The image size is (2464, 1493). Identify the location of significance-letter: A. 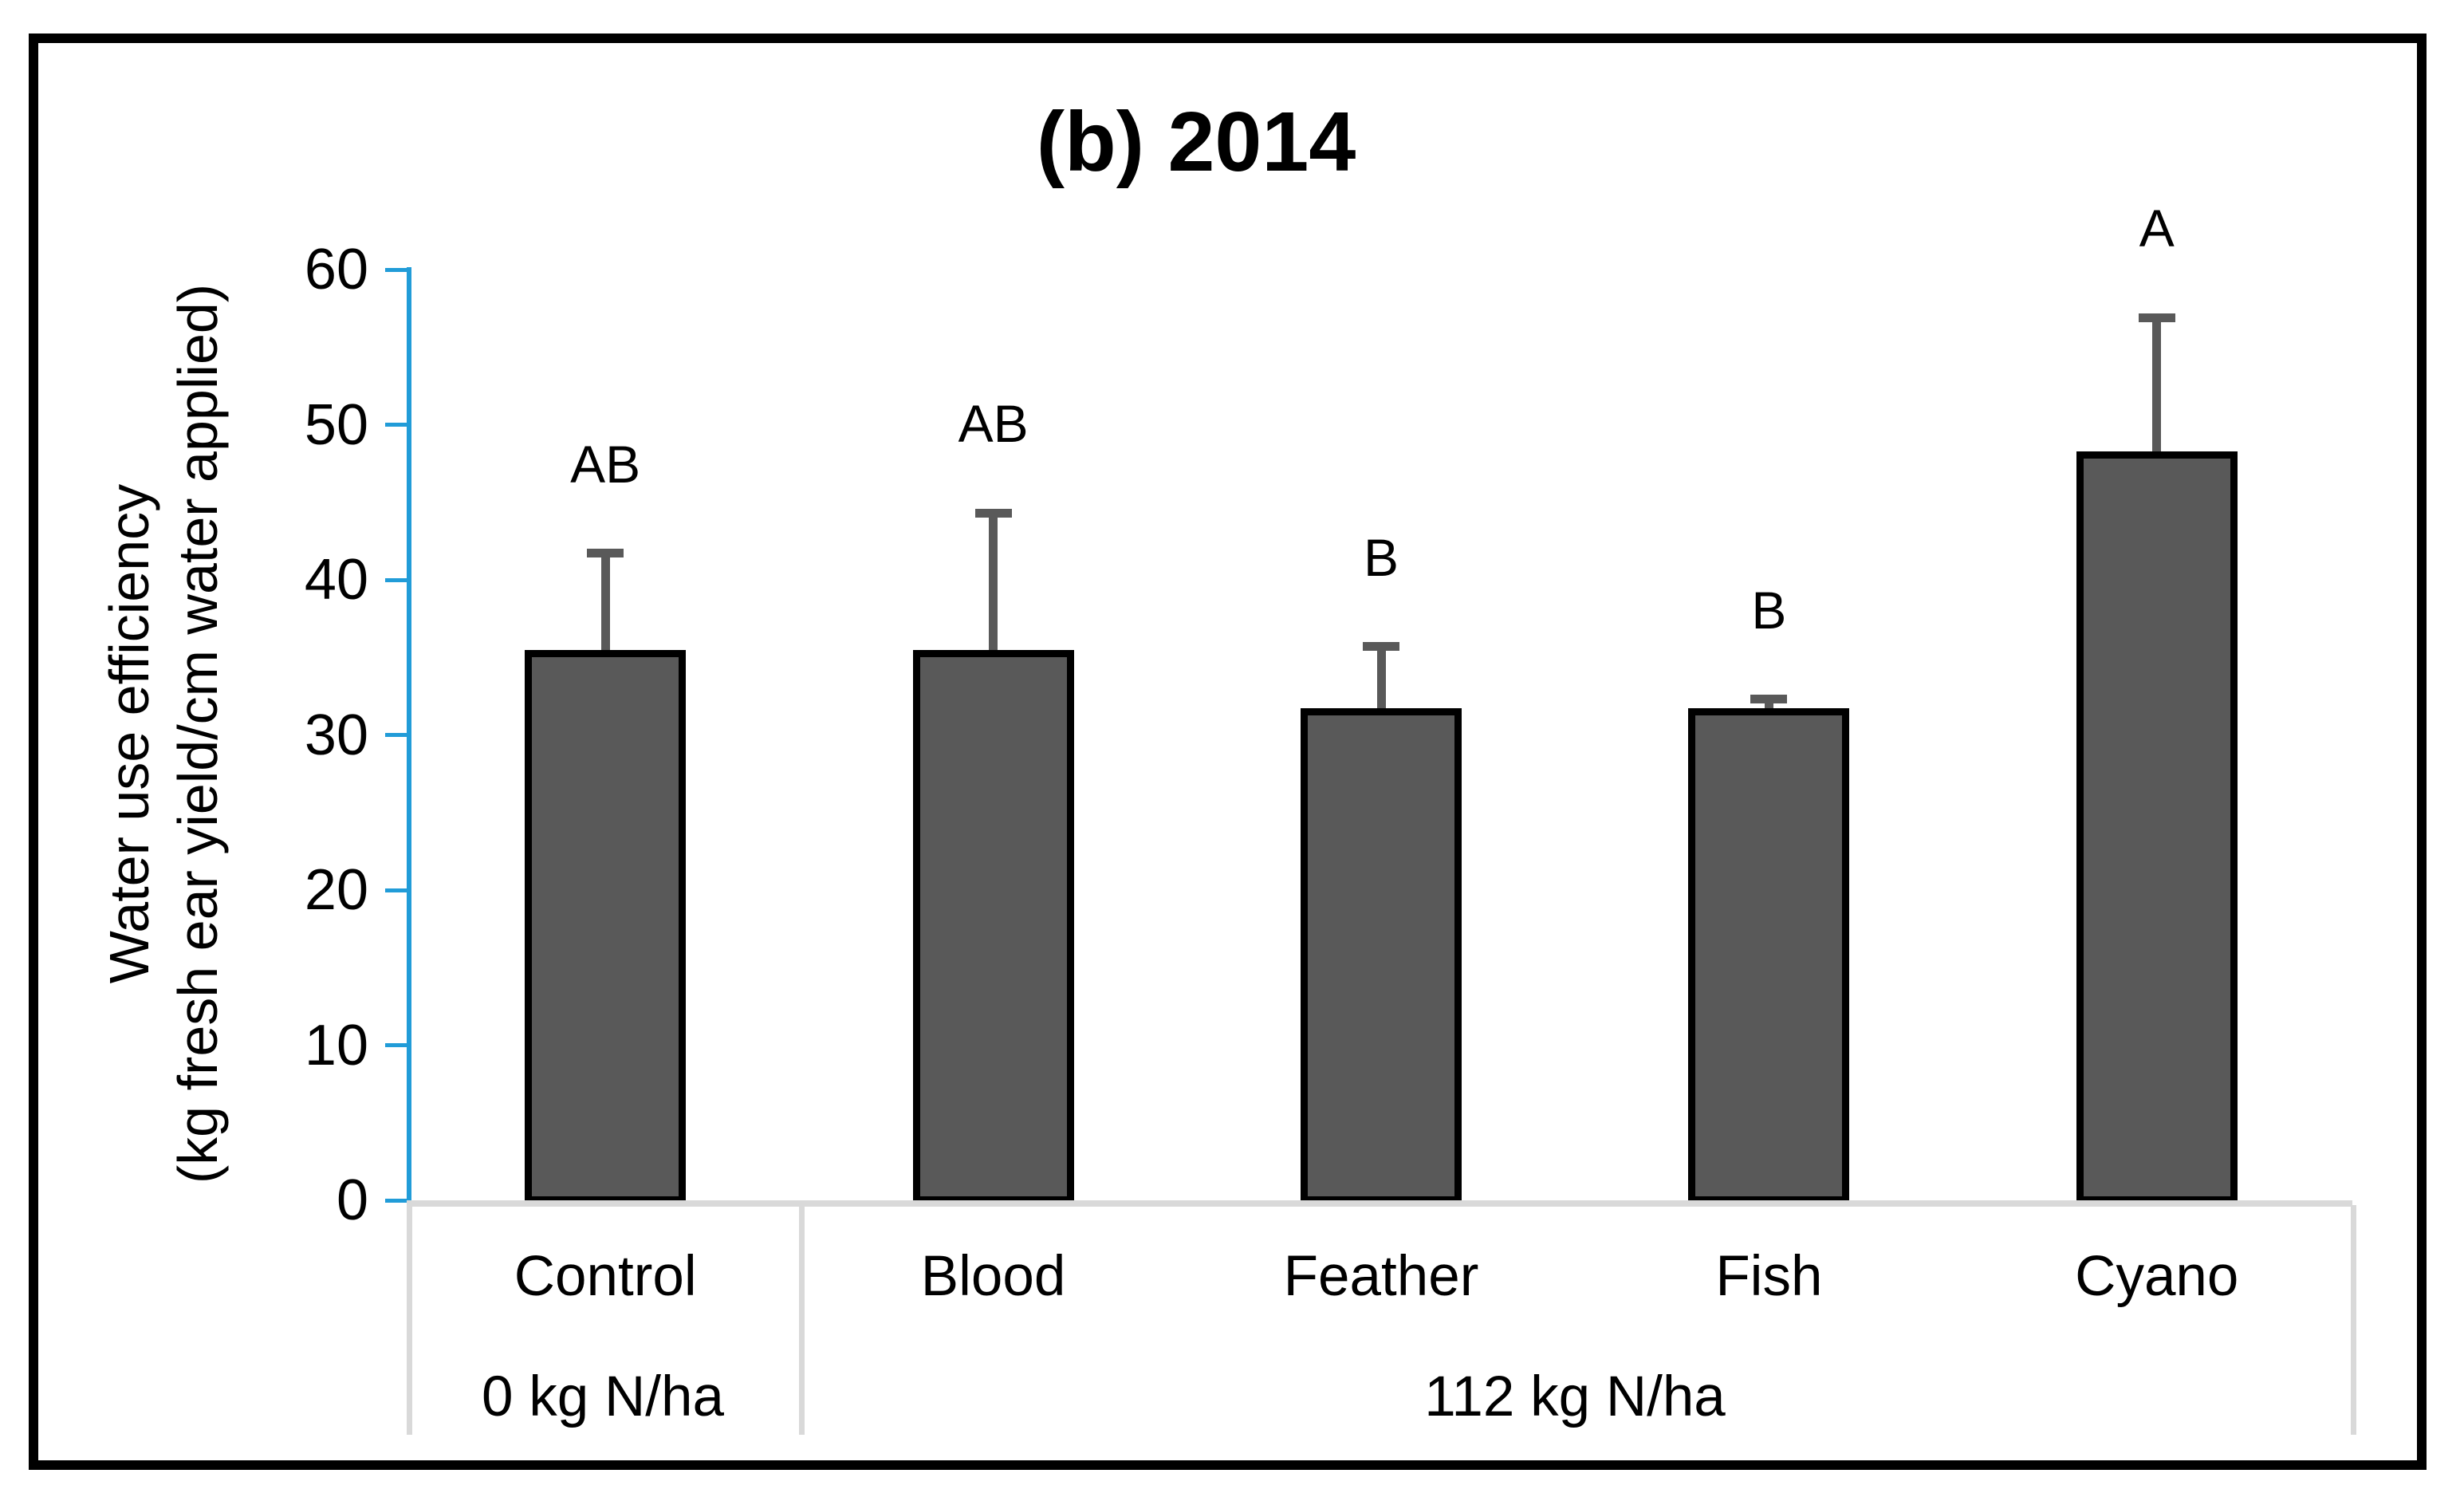
(2157, 228).